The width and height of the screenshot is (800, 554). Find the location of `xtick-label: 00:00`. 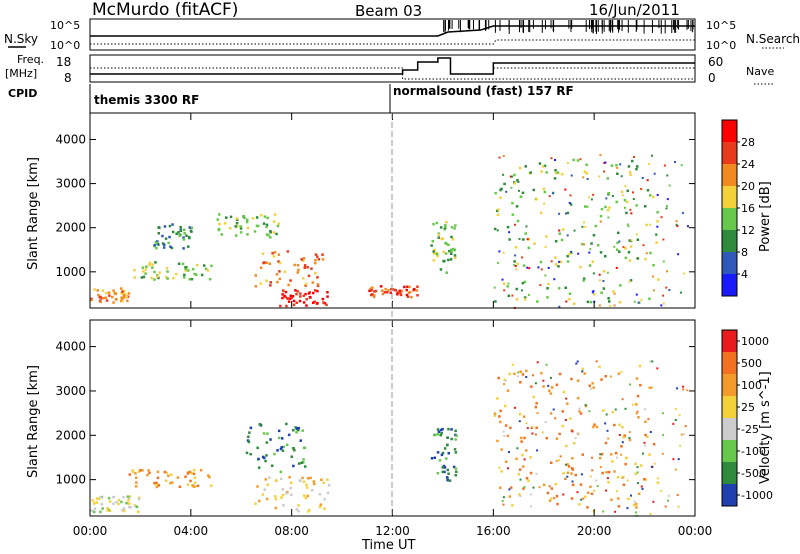

xtick-label: 00:00 is located at coordinates (90, 531).